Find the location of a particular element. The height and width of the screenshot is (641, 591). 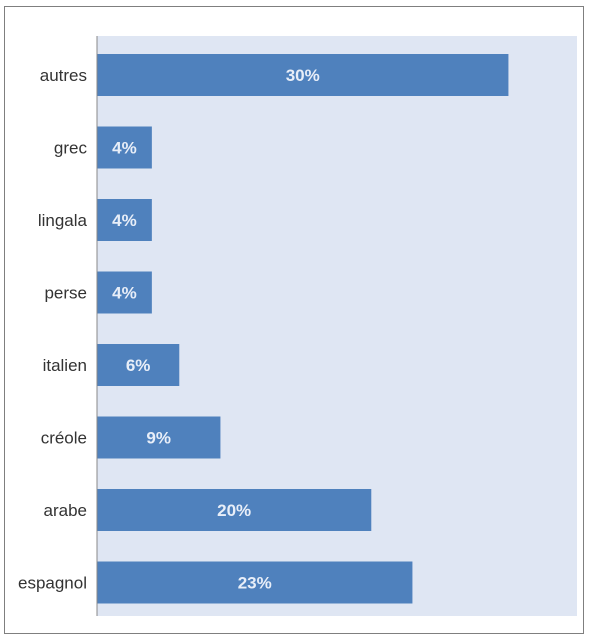

category-label: grec is located at coordinates (71, 148).